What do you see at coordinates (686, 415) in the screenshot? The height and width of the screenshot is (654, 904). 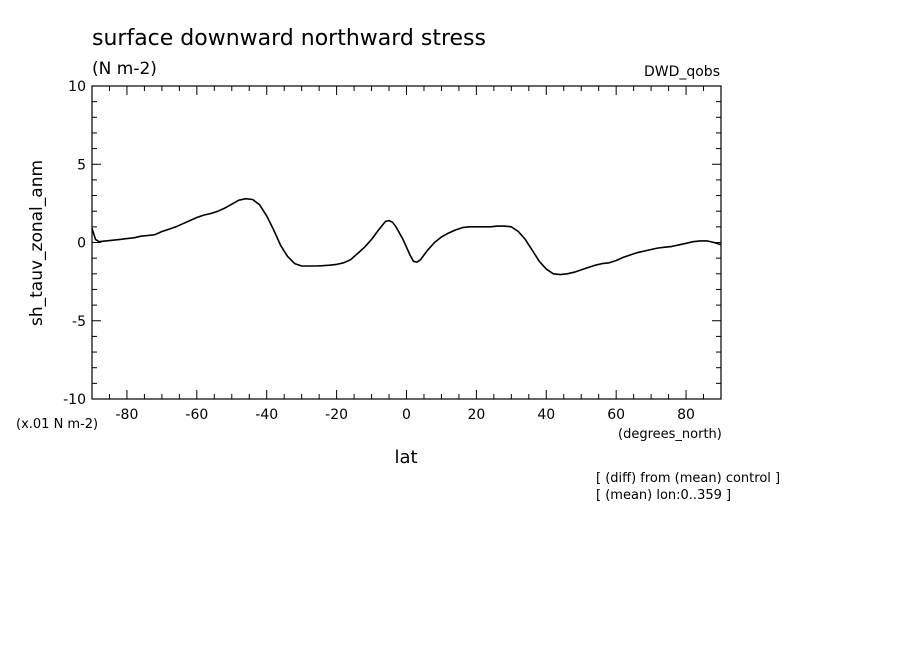 I see `x-tick-label: 80` at bounding box center [686, 415].